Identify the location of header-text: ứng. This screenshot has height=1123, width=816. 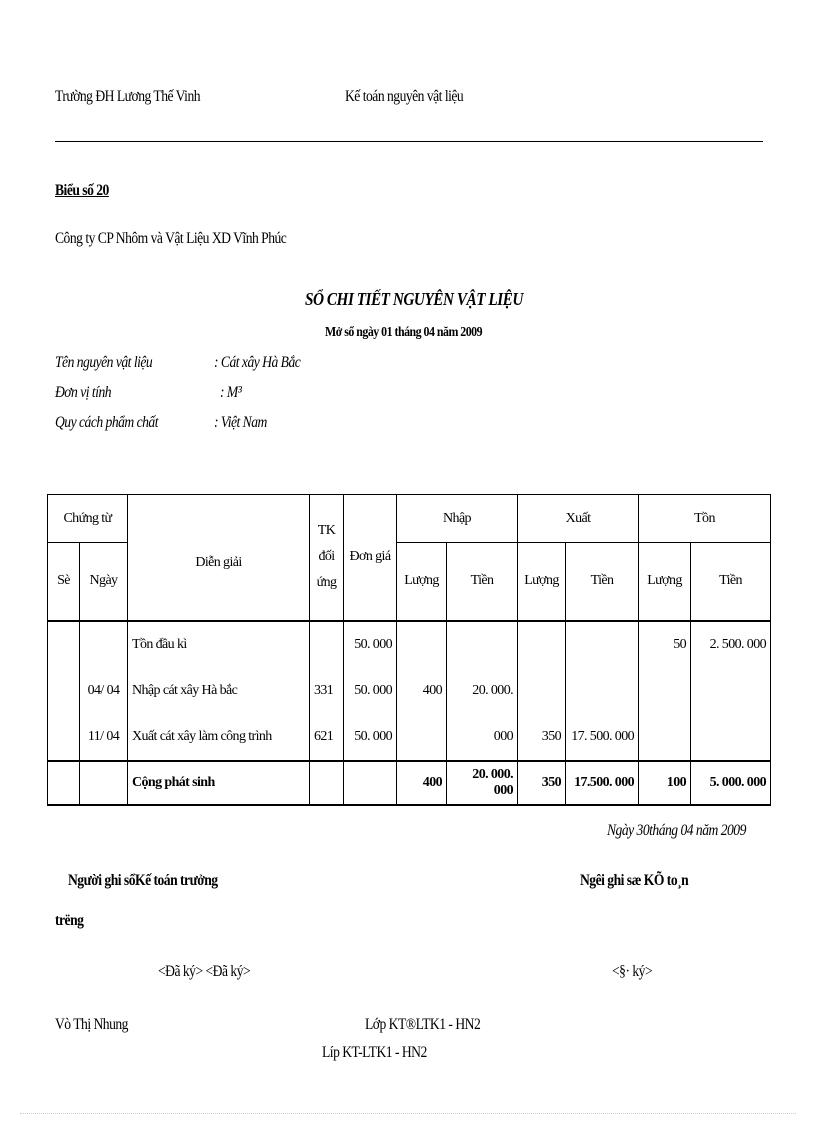
(326, 583).